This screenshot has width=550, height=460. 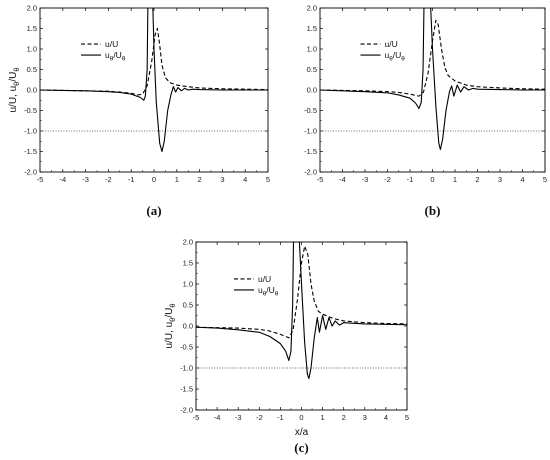 I want to click on x-axis-title: x/a, so click(x=302, y=432).